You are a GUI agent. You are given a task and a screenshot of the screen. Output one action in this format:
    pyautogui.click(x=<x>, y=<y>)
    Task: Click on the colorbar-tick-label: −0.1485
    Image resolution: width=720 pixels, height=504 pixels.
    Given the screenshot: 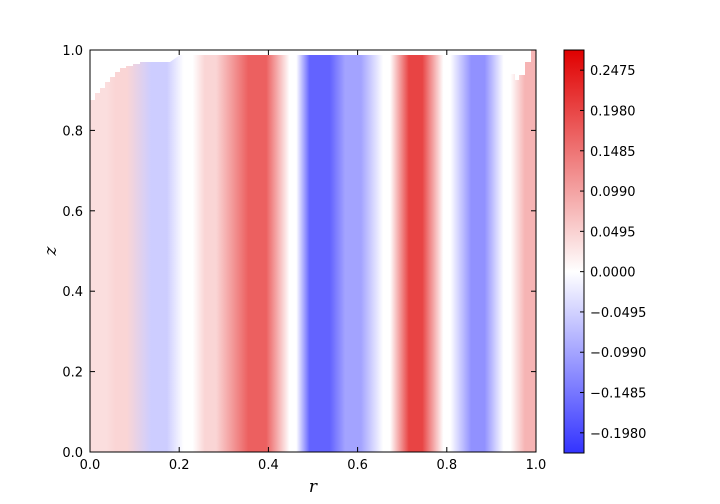 What is the action you would take?
    pyautogui.click(x=618, y=394)
    